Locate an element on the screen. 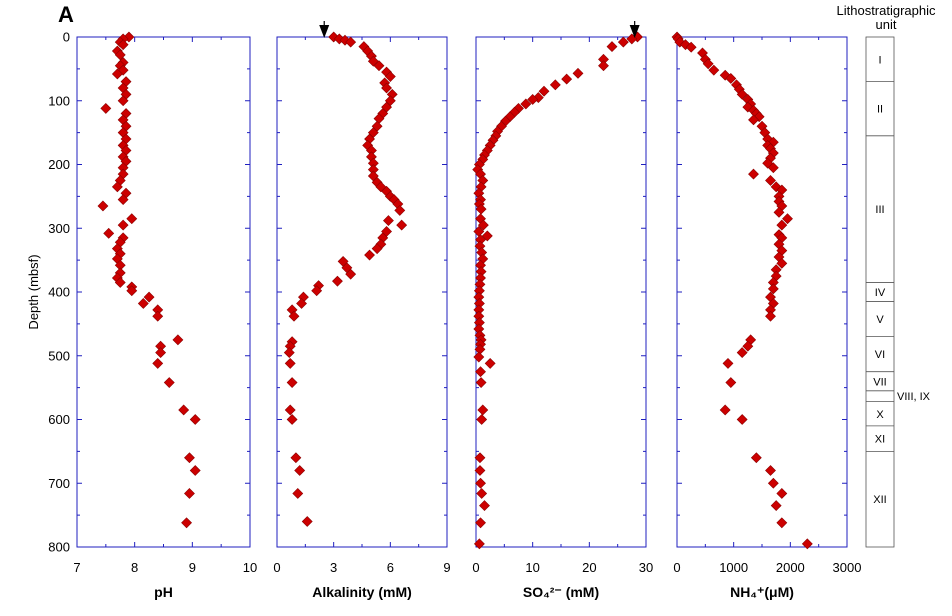 The image size is (952, 616). x-tick-label: 7 is located at coordinates (76, 567).